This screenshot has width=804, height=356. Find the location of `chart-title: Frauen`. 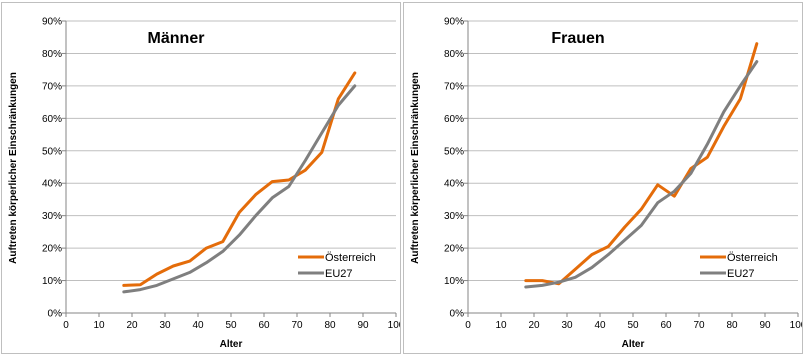

chart-title: Frauen is located at coordinates (577, 38).